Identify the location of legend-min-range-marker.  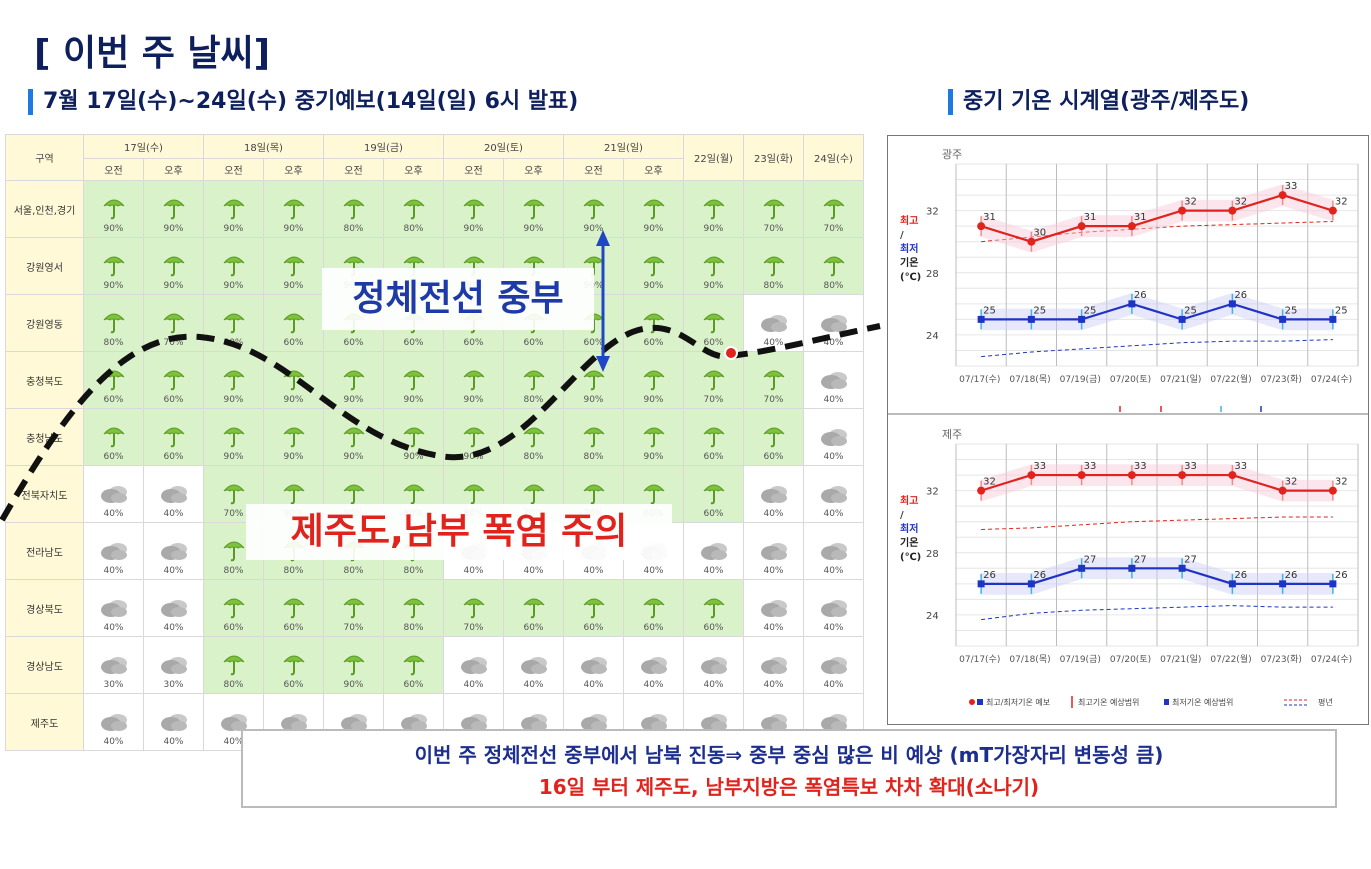
(1166, 702).